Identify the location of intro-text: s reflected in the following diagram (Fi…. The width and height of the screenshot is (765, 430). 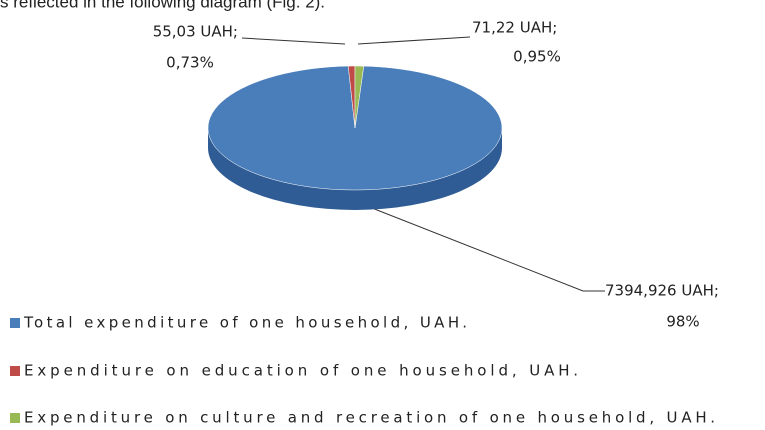
(162, 5).